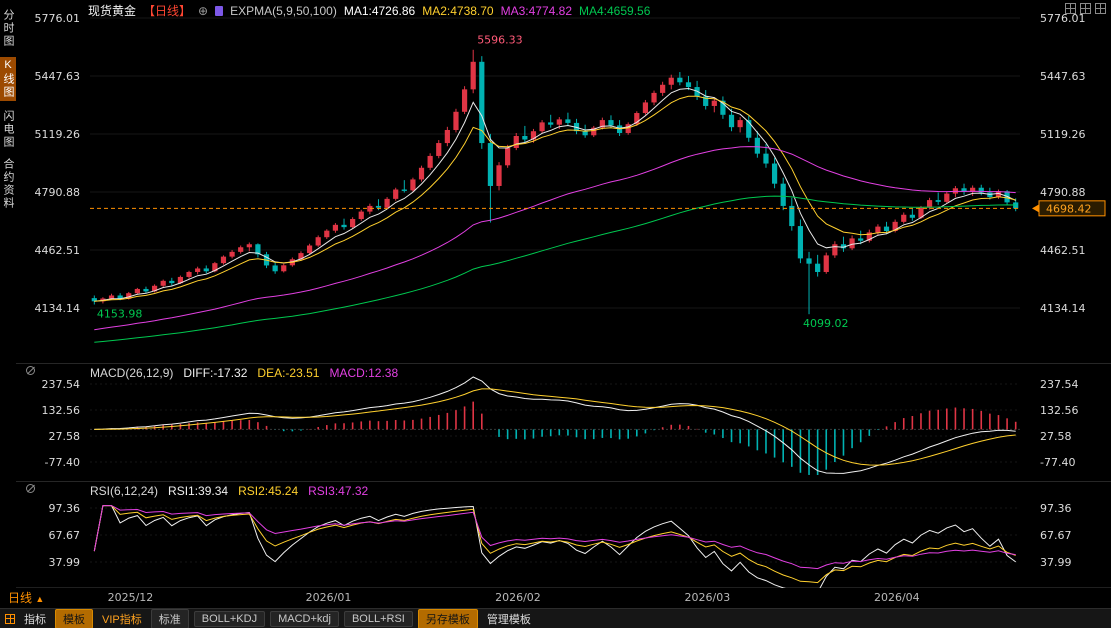 The image size is (1111, 628). Describe the element at coordinates (329, 597) in the screenshot. I see `svg-text: 2026/01` at that location.